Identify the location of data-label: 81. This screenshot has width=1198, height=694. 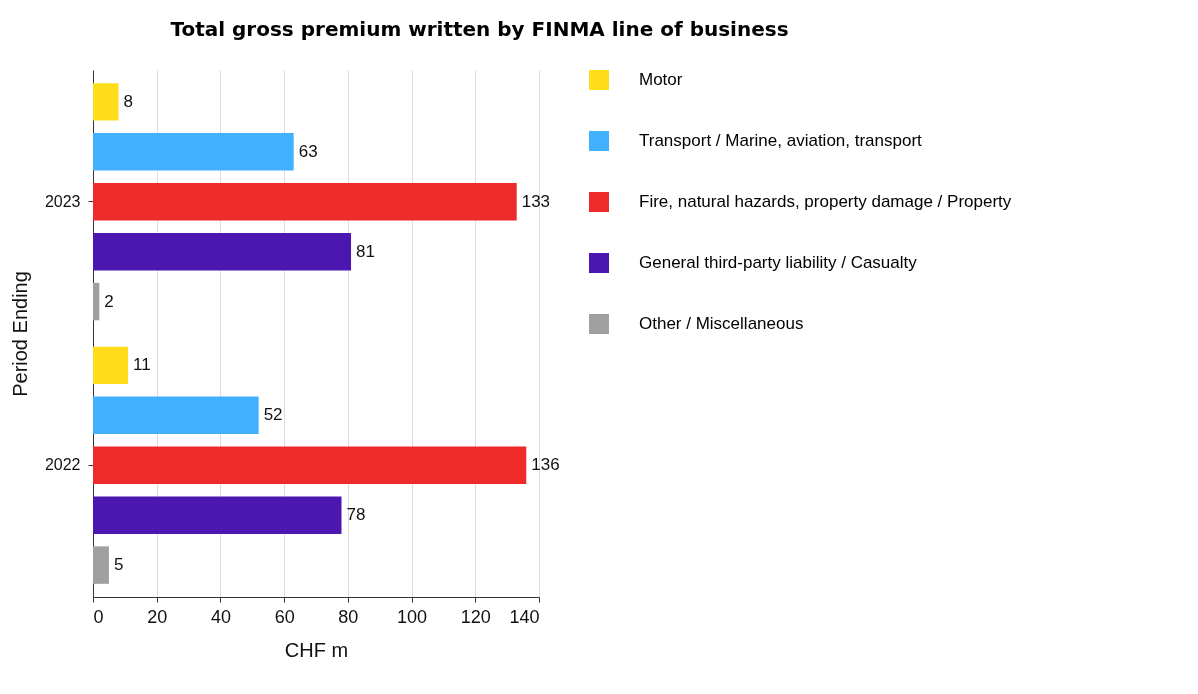
(365, 251).